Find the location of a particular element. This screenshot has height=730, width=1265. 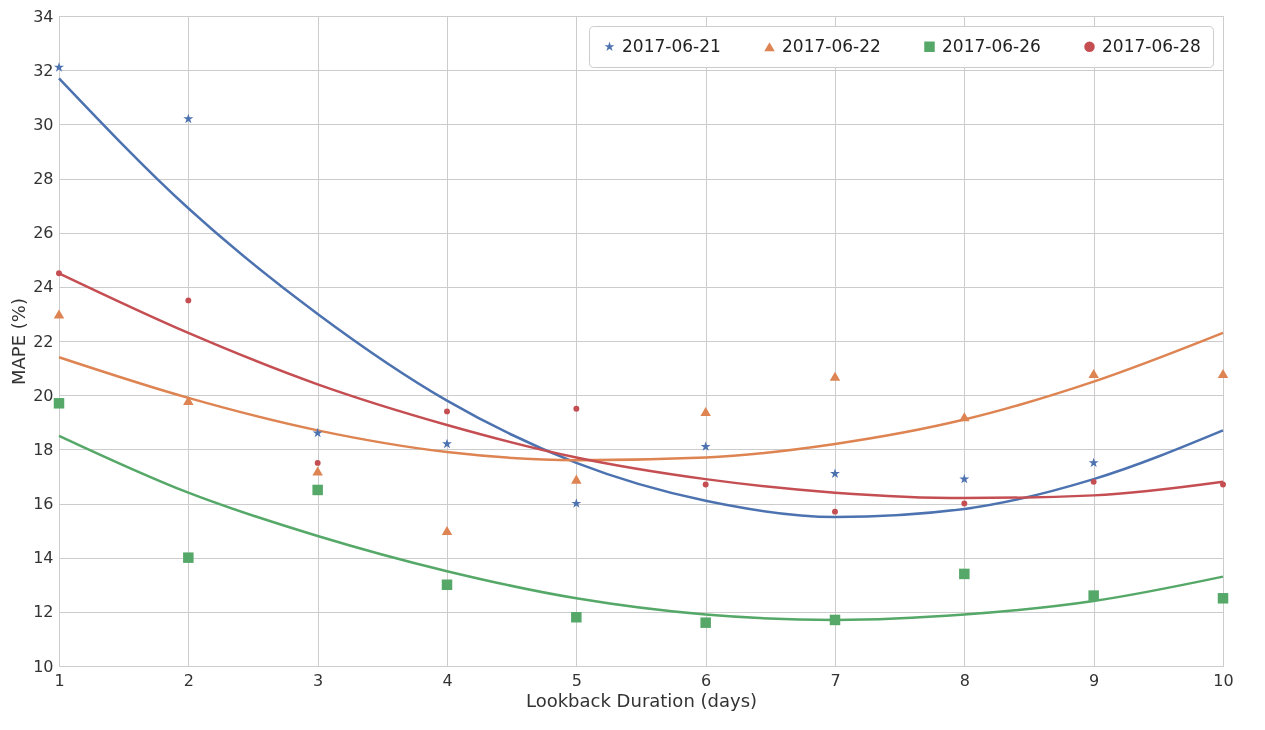

y-tick-label: 32 is located at coordinates (43, 70).